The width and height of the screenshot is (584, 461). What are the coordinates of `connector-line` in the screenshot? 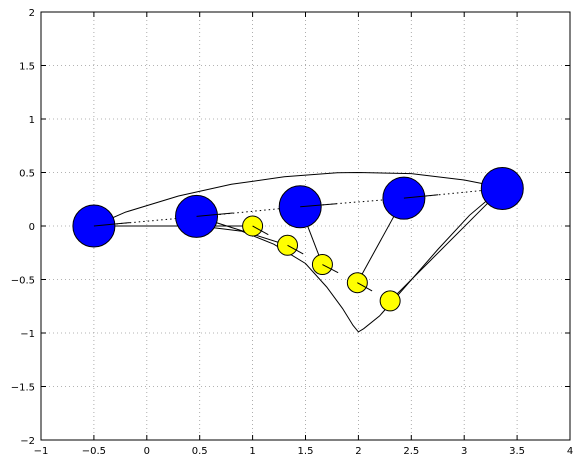 It's located at (446, 245).